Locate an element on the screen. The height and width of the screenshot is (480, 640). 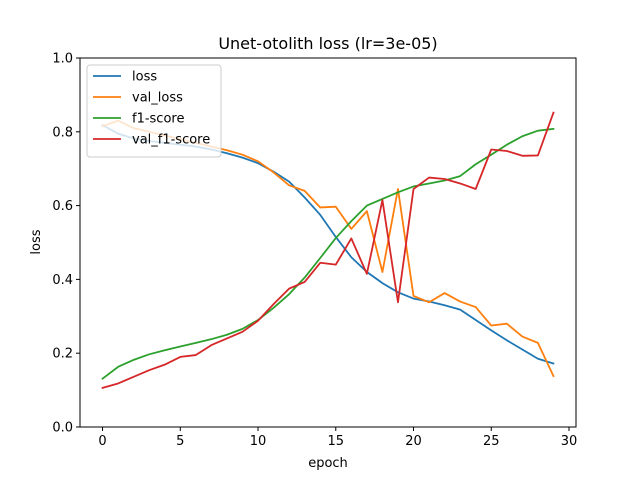
y-tick-label: 0.6 is located at coordinates (62, 206).